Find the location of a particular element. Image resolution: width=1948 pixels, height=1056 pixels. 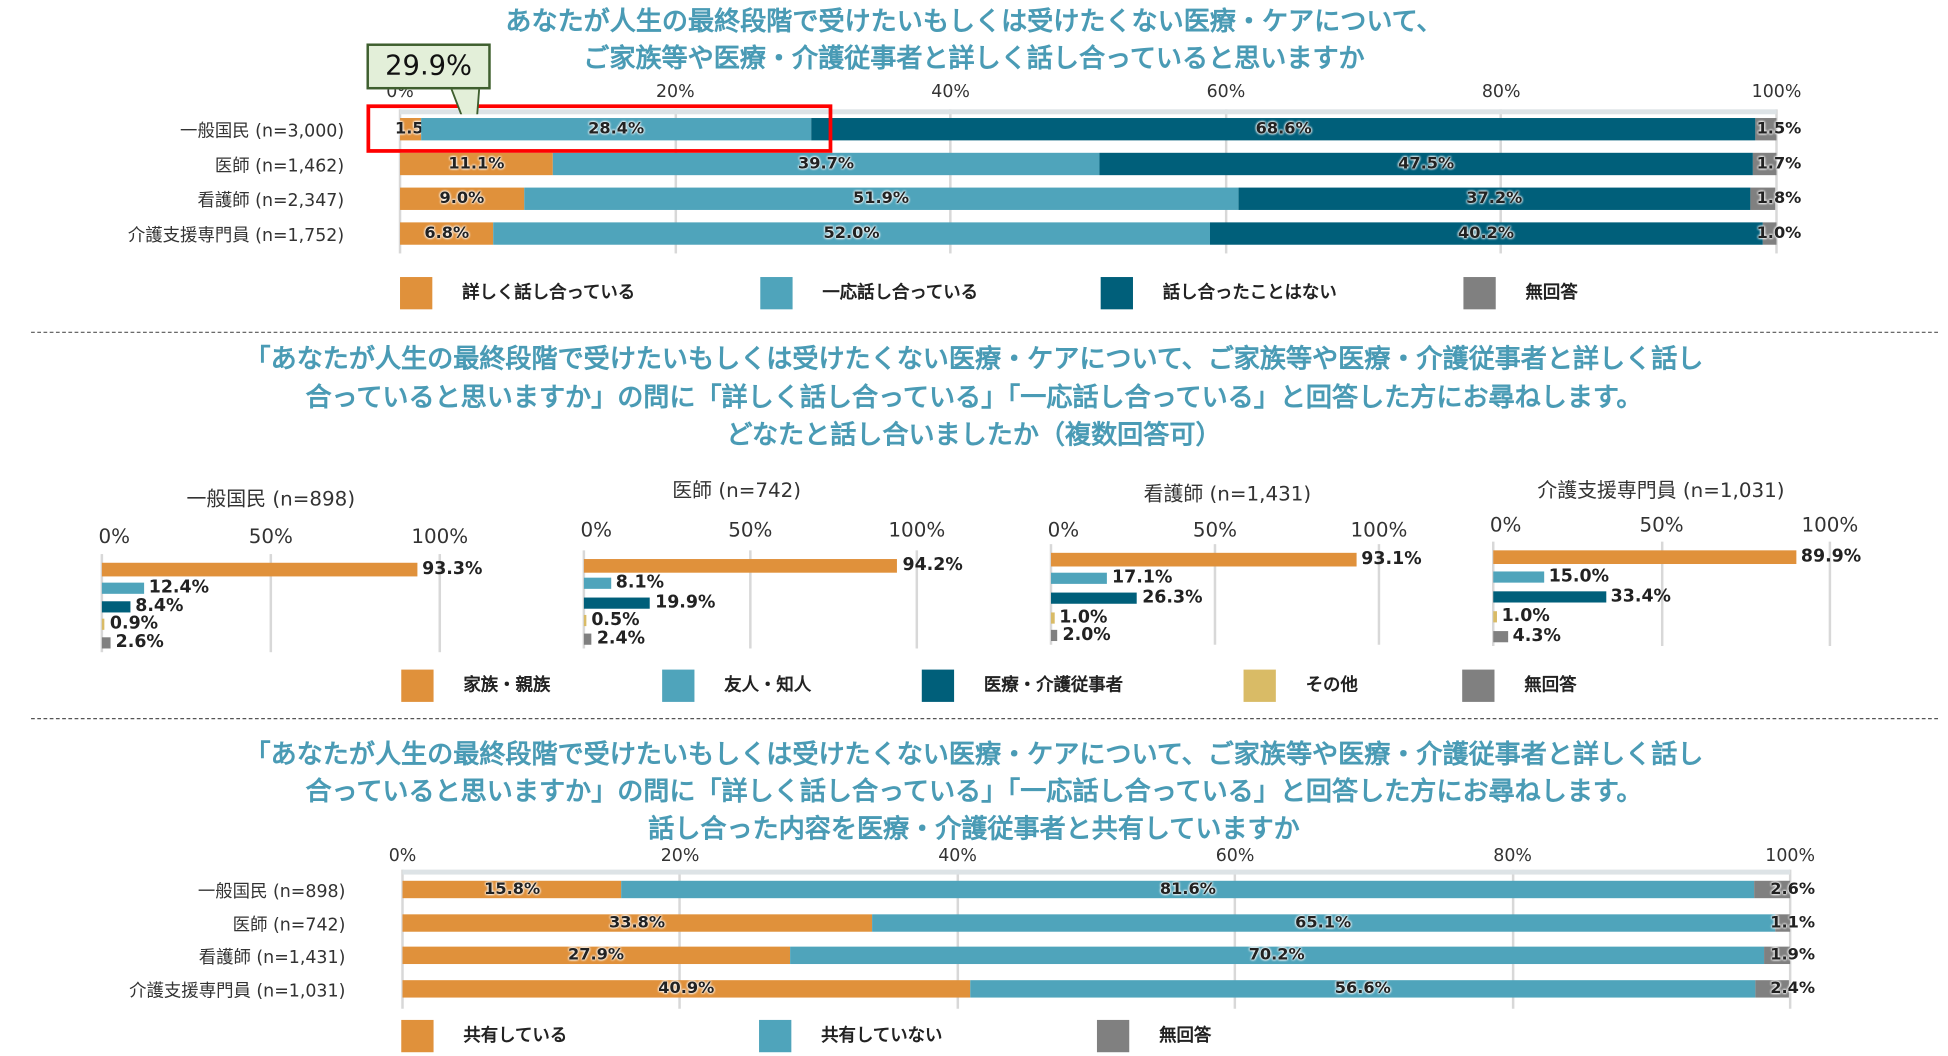

legend-label: 共有していない is located at coordinates (882, 1036).